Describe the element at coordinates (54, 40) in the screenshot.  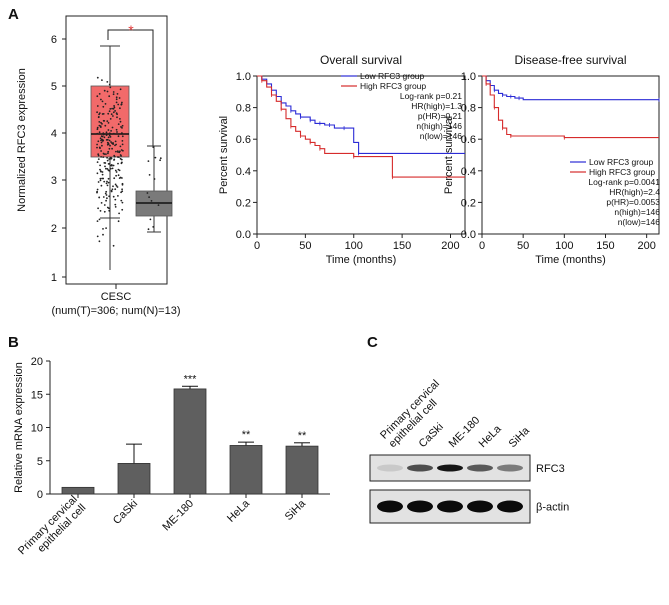
I see `boxplot-ytick: 6` at that location.